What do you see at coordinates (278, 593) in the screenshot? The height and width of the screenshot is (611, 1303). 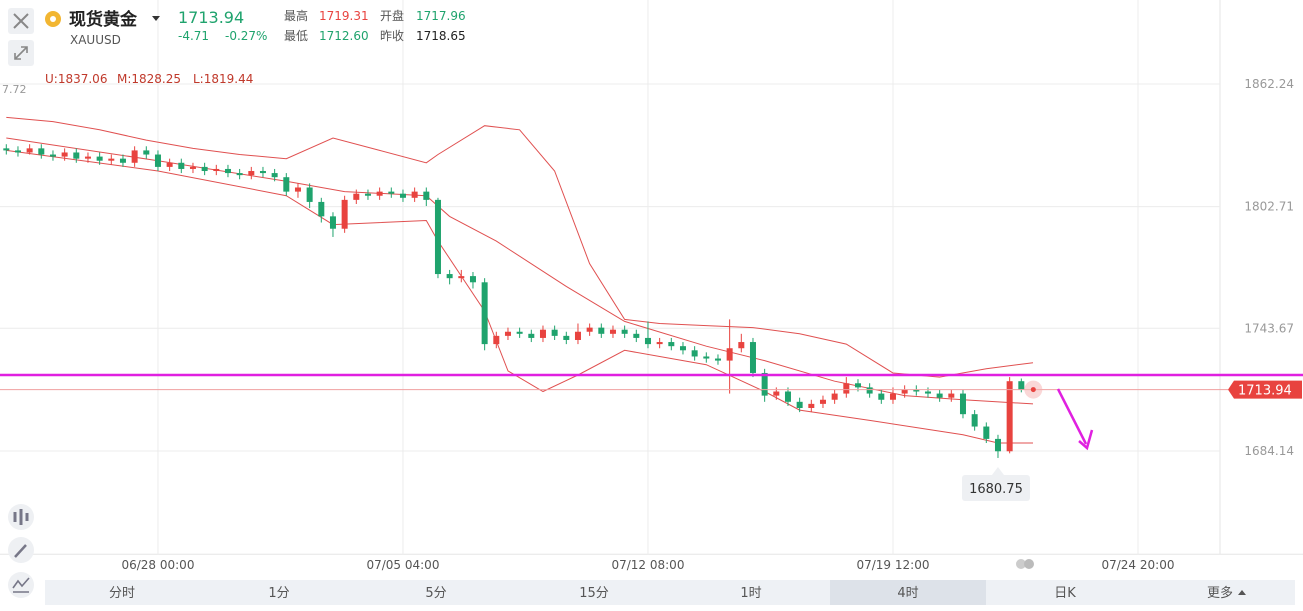 I see `tab: 1分` at bounding box center [278, 593].